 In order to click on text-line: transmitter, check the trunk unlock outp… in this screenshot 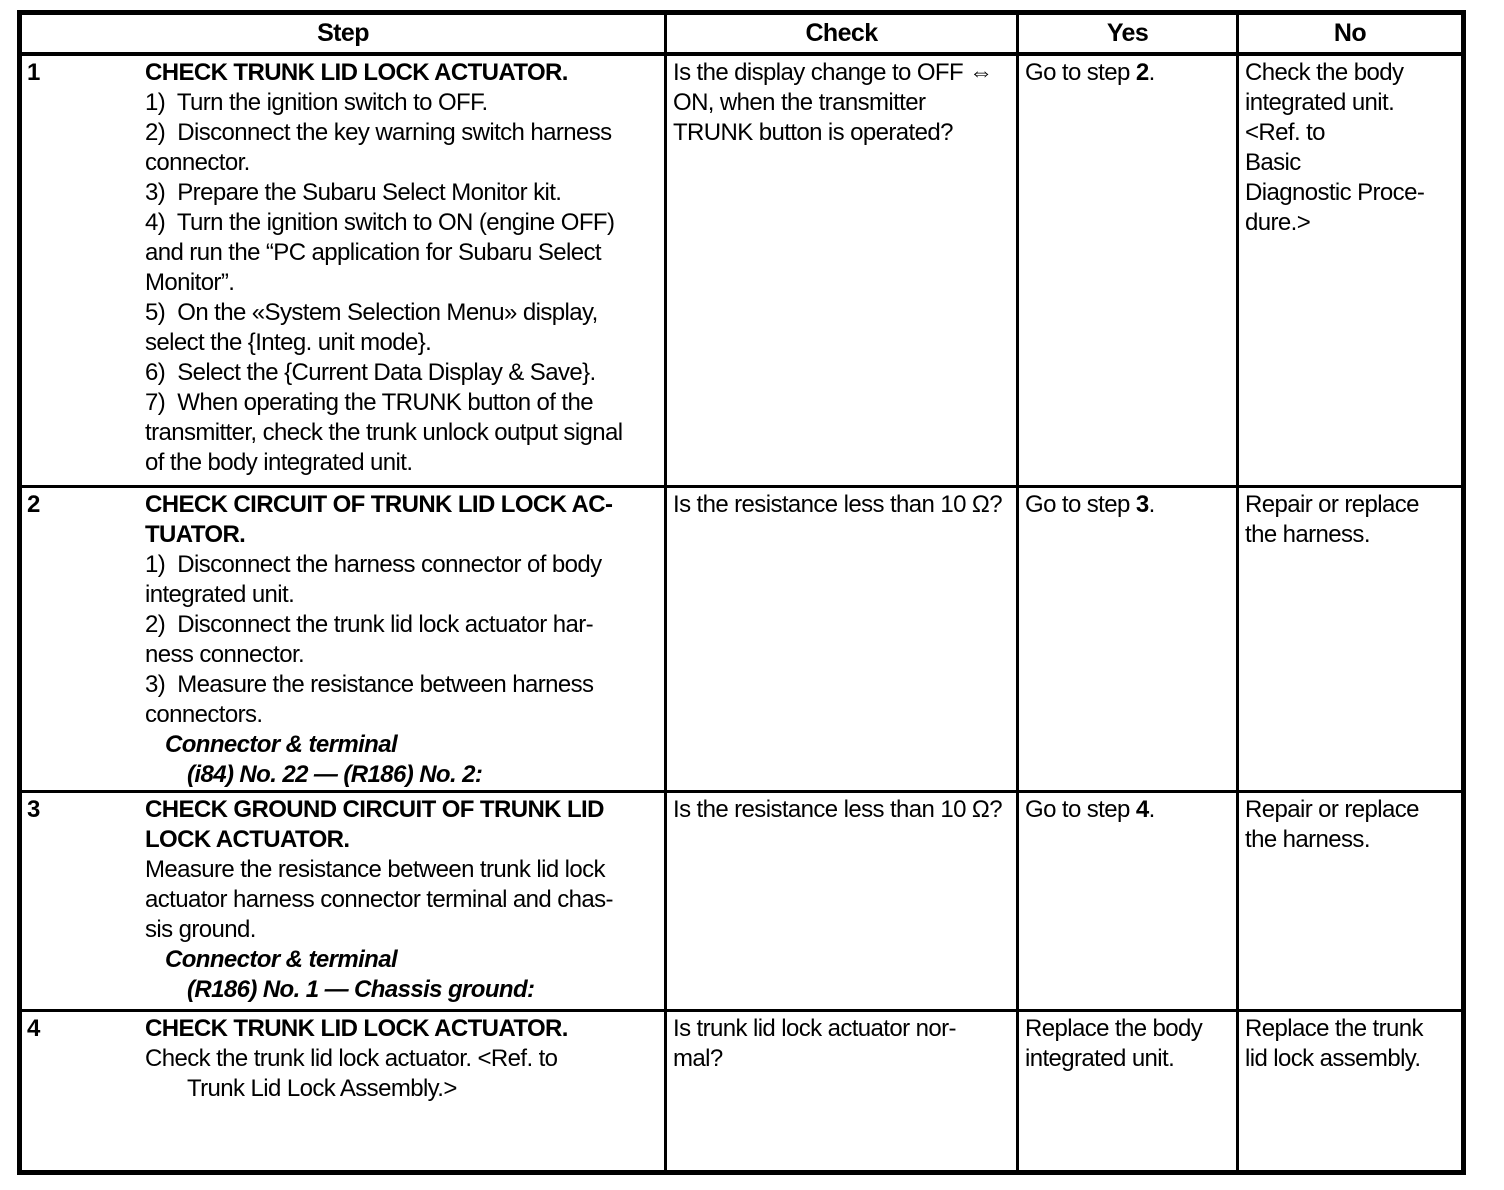, I will do `click(384, 432)`.